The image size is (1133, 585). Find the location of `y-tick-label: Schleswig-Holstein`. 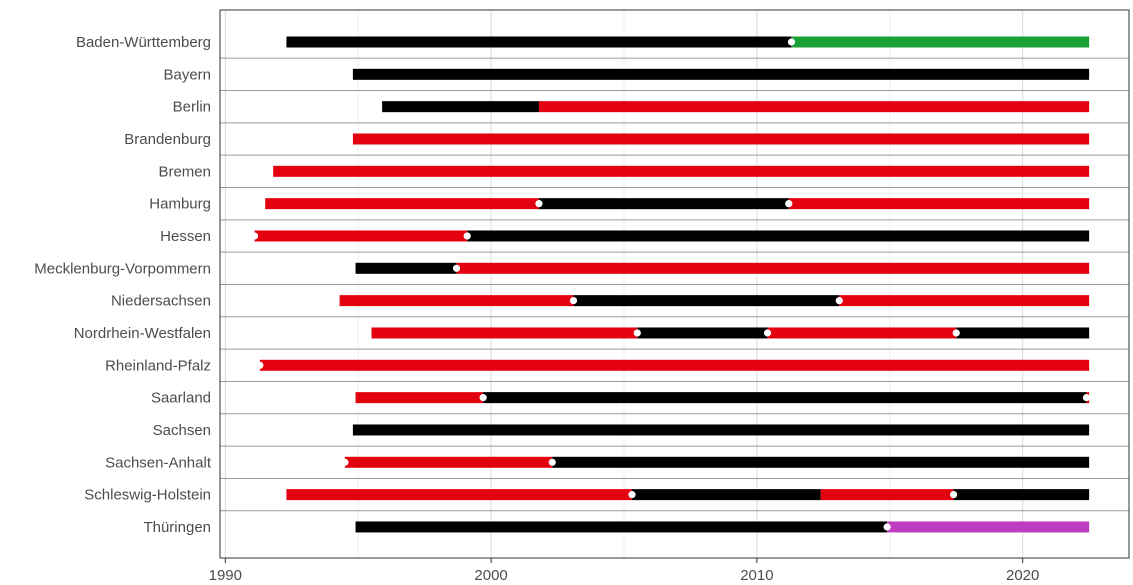

y-tick-label: Schleswig-Holstein is located at coordinates (147, 495).